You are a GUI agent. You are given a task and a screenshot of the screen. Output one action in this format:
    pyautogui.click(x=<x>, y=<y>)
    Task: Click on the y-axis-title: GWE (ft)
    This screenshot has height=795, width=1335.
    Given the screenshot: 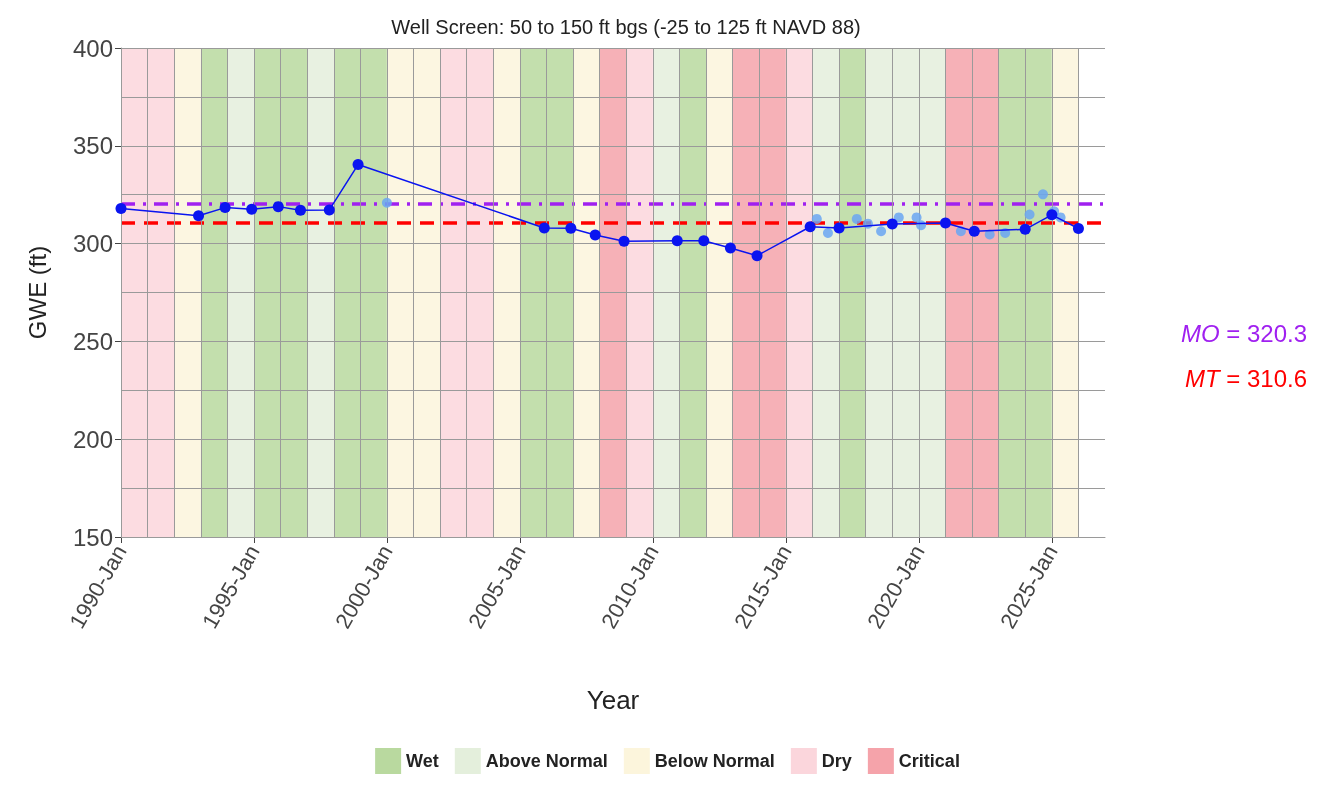 What is the action you would take?
    pyautogui.click(x=37, y=292)
    